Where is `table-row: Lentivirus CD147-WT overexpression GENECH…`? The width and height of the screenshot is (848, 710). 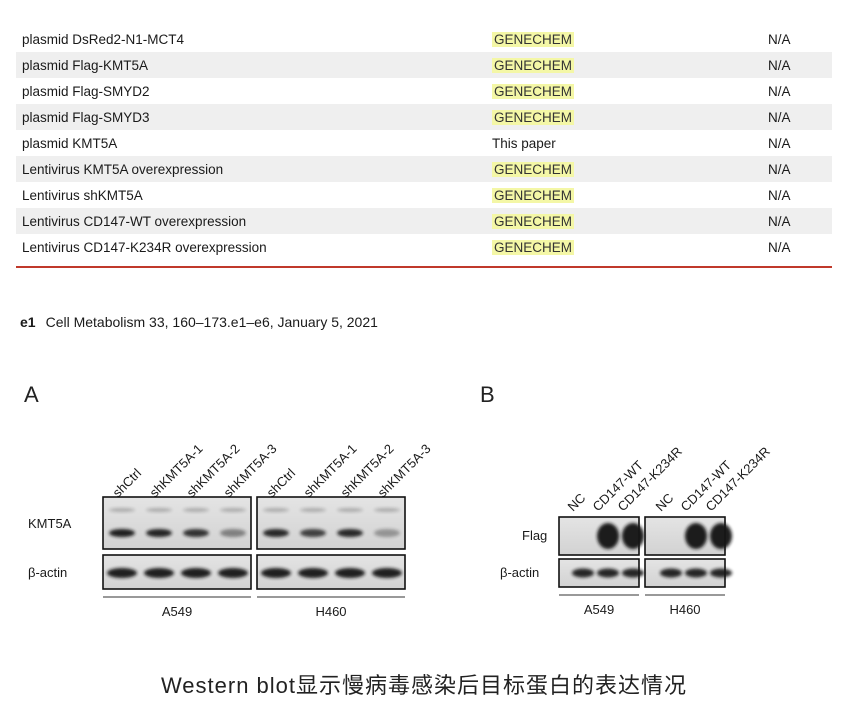 table-row: Lentivirus CD147-WT overexpression GENECH… is located at coordinates (424, 221).